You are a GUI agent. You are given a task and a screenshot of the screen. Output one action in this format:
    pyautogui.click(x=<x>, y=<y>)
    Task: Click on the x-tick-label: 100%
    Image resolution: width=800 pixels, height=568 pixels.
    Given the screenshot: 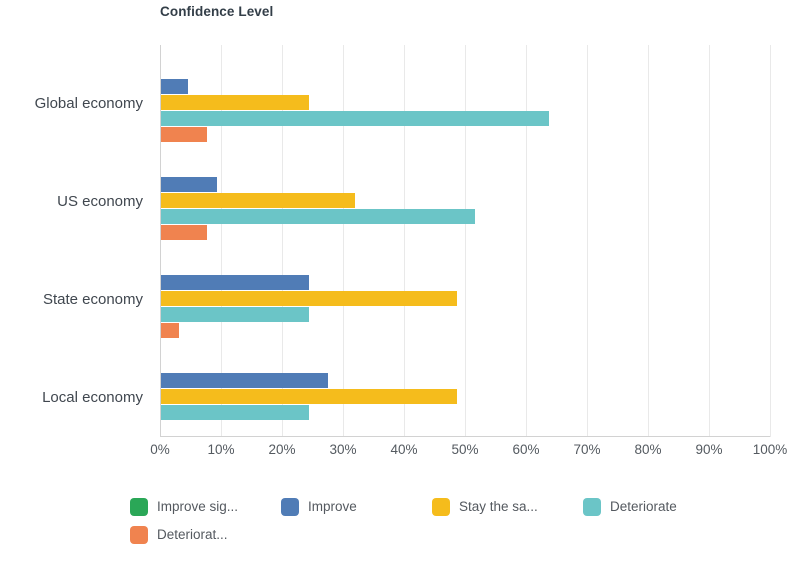 What is the action you would take?
    pyautogui.click(x=770, y=449)
    